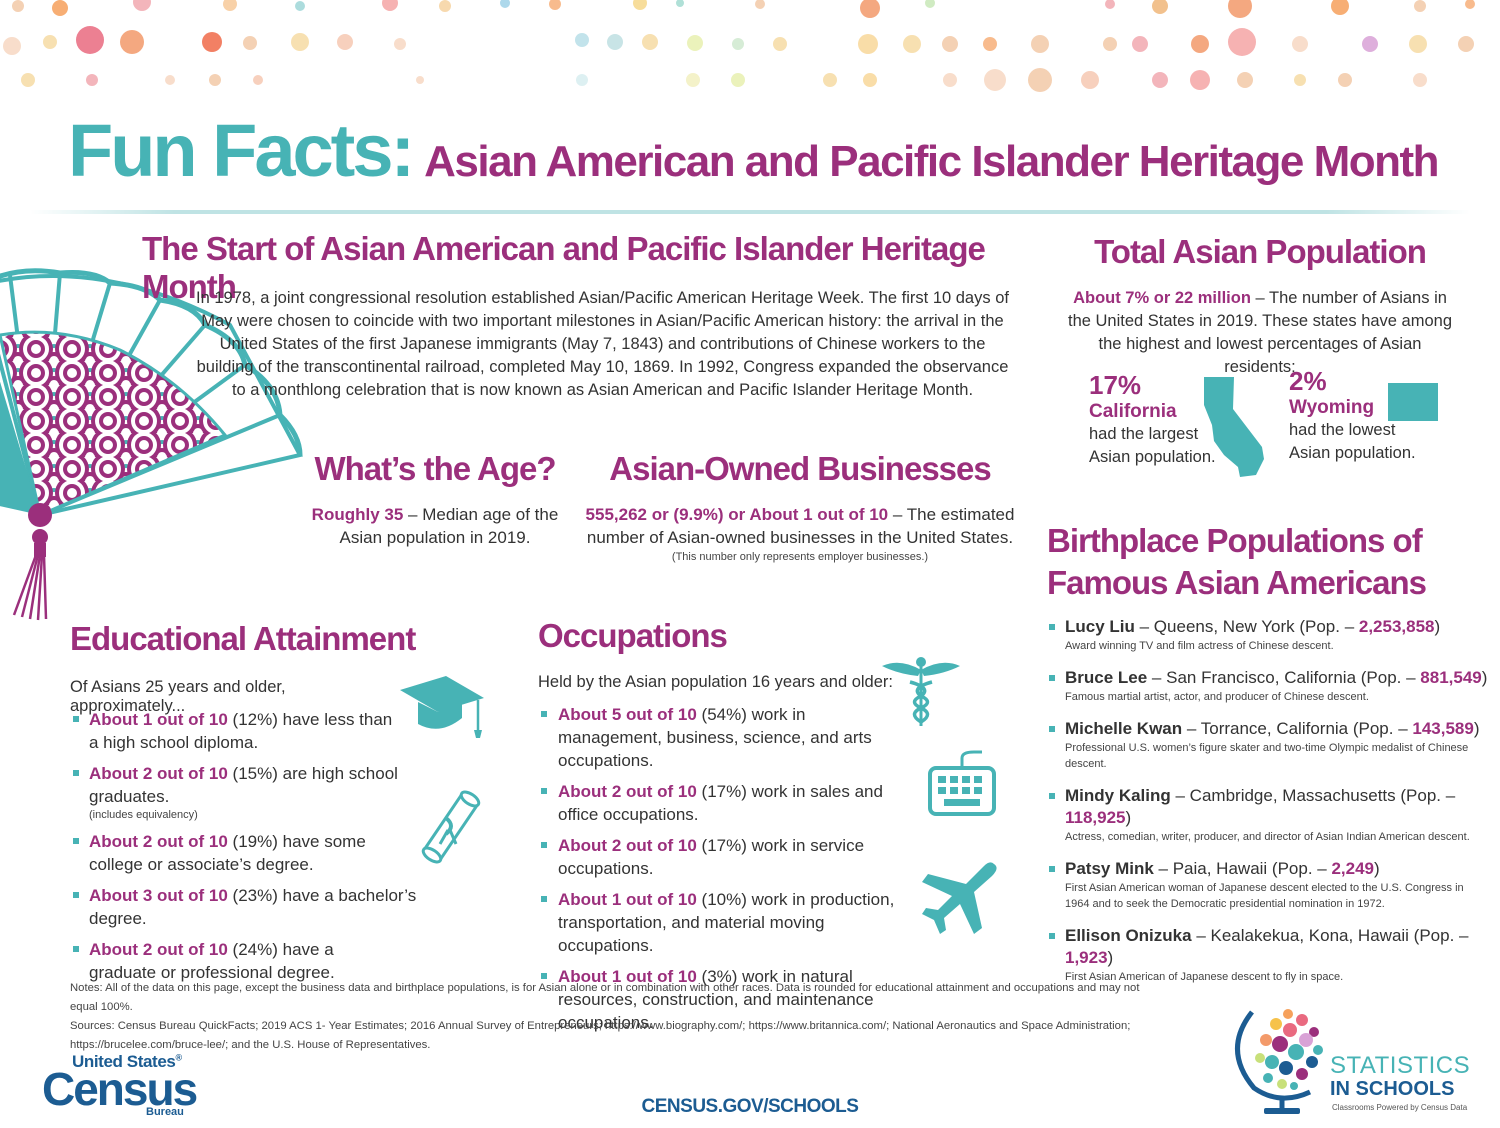 Image resolution: width=1500 pixels, height=1128 pixels. I want to click on fan-icon, so click(152, 444).